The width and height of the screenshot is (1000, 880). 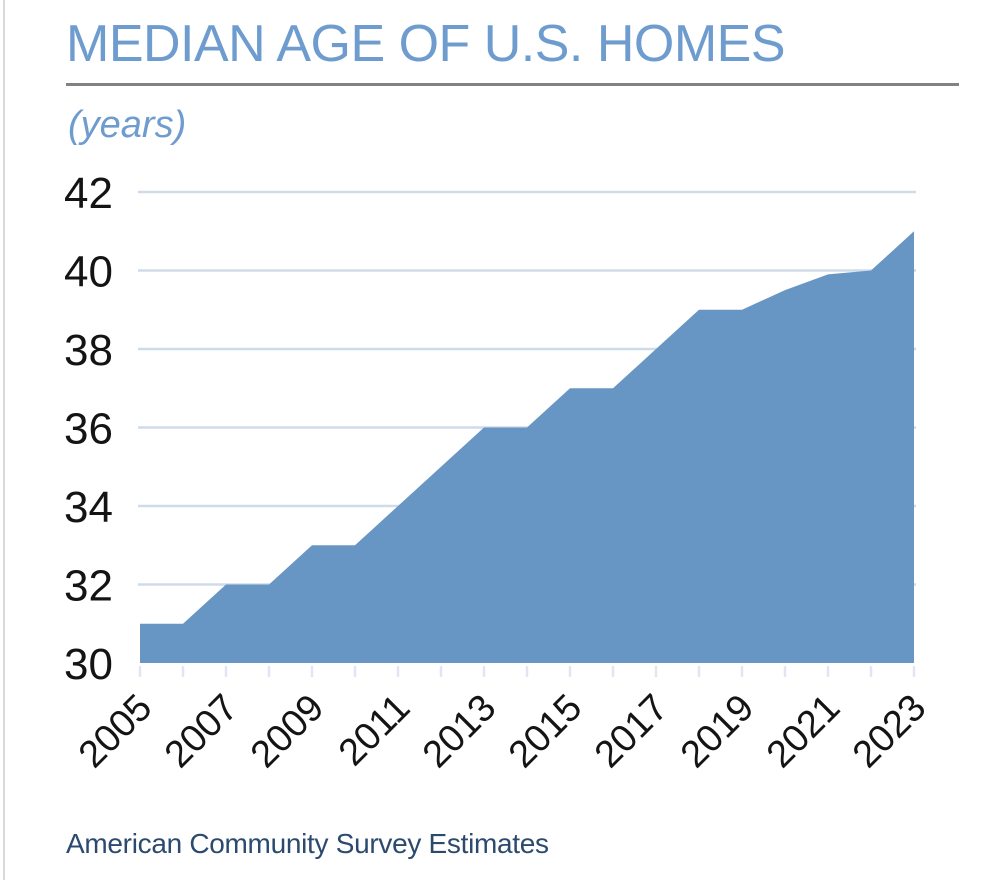 What do you see at coordinates (88, 586) in the screenshot?
I see `y-axis-tick-label: 32` at bounding box center [88, 586].